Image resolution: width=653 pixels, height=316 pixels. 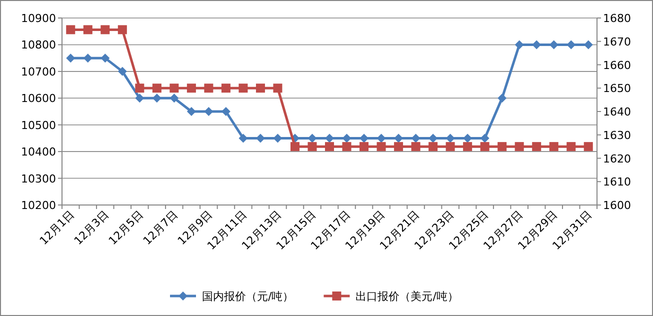 What do you see at coordinates (617, 65) in the screenshot?
I see `y2-tick-label: 1660` at bounding box center [617, 65].